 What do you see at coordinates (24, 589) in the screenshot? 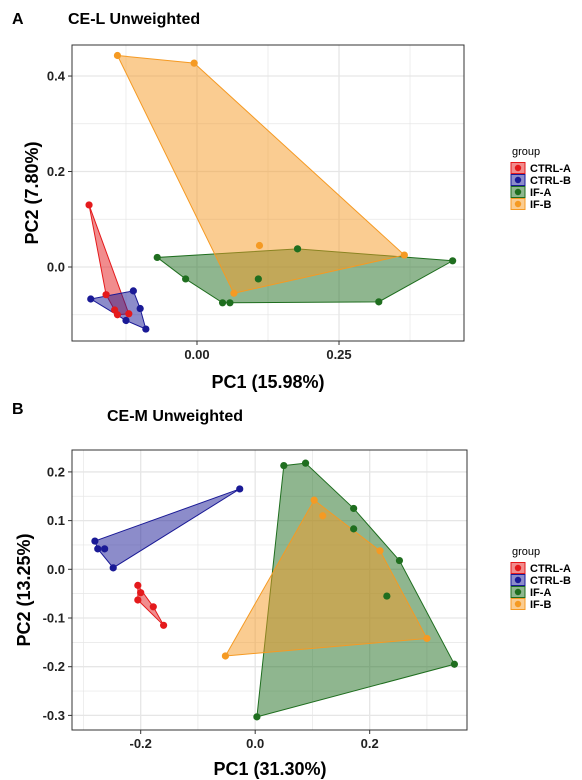
I see `panel-b-y-axis-title: PC2 (13.25%)` at bounding box center [24, 589].